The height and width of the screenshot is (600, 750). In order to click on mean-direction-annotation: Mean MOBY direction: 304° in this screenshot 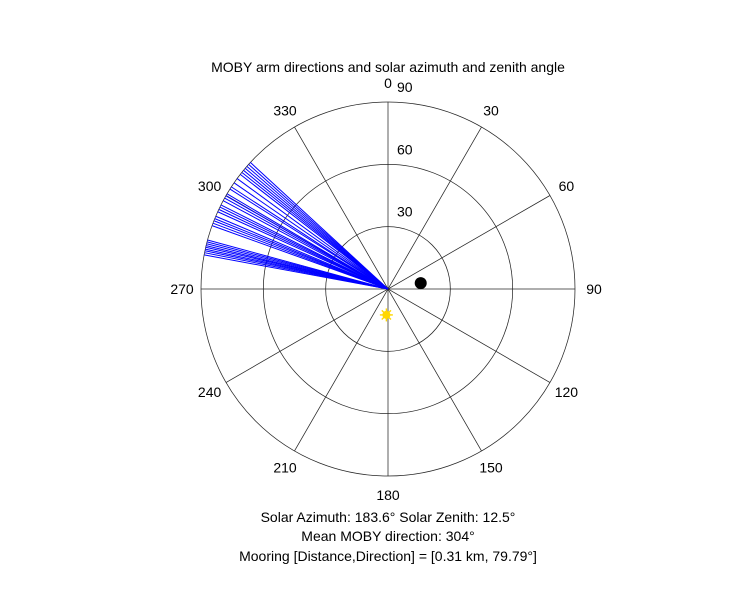, I will do `click(387, 536)`.